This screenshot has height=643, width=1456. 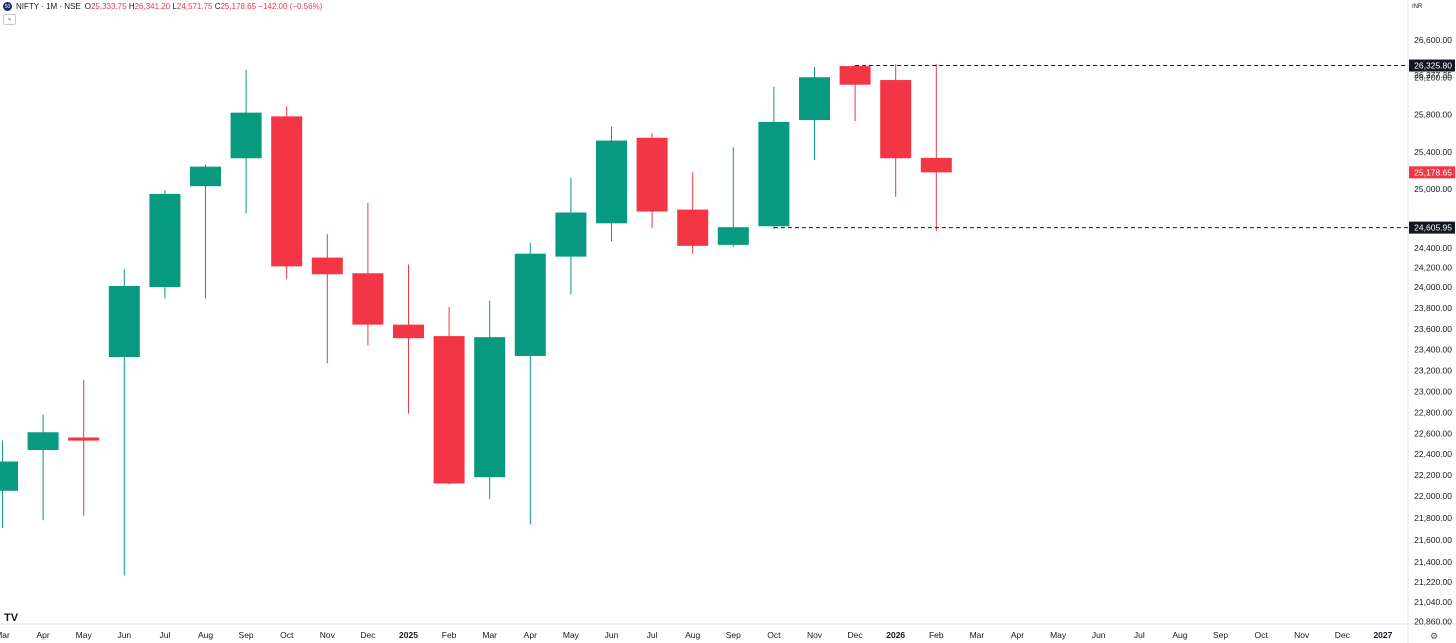 I want to click on time-tick-label: 2027, so click(x=1382, y=635).